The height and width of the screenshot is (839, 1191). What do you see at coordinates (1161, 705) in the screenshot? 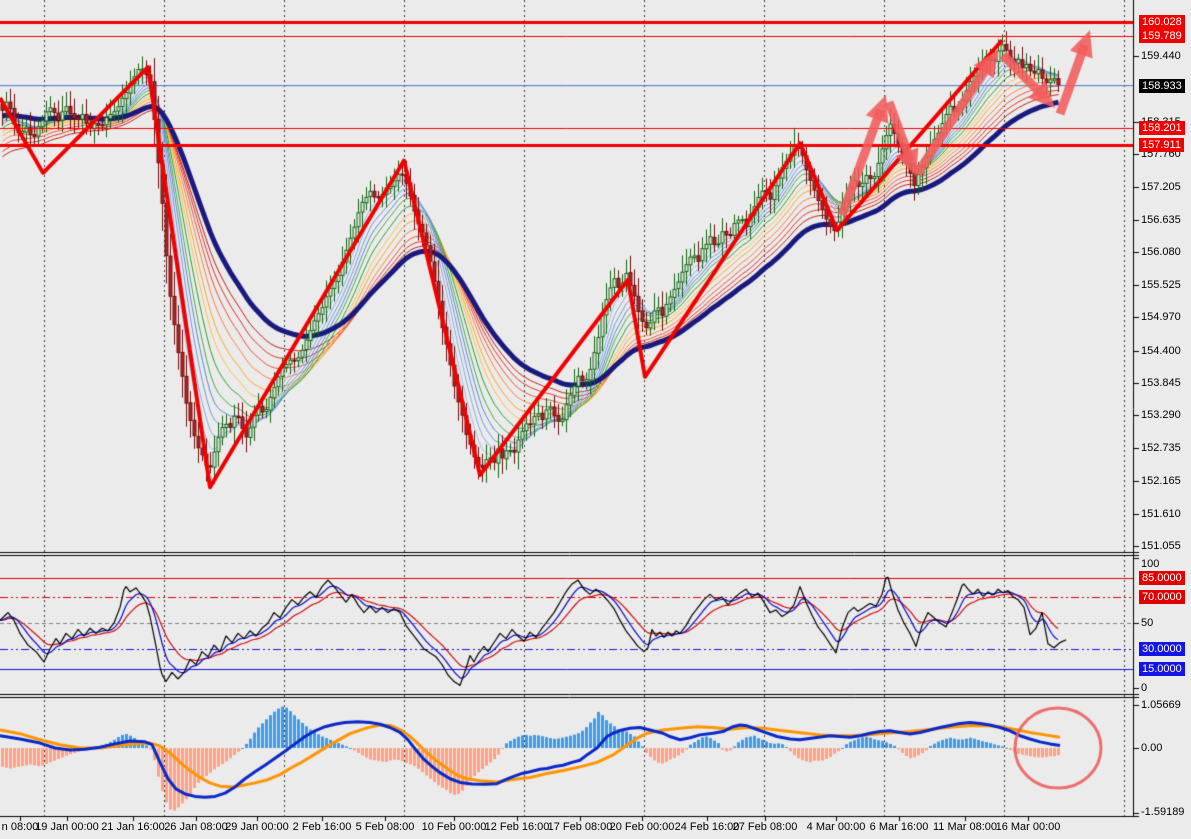
I see `macd-axis-label: 1.05669` at bounding box center [1161, 705].